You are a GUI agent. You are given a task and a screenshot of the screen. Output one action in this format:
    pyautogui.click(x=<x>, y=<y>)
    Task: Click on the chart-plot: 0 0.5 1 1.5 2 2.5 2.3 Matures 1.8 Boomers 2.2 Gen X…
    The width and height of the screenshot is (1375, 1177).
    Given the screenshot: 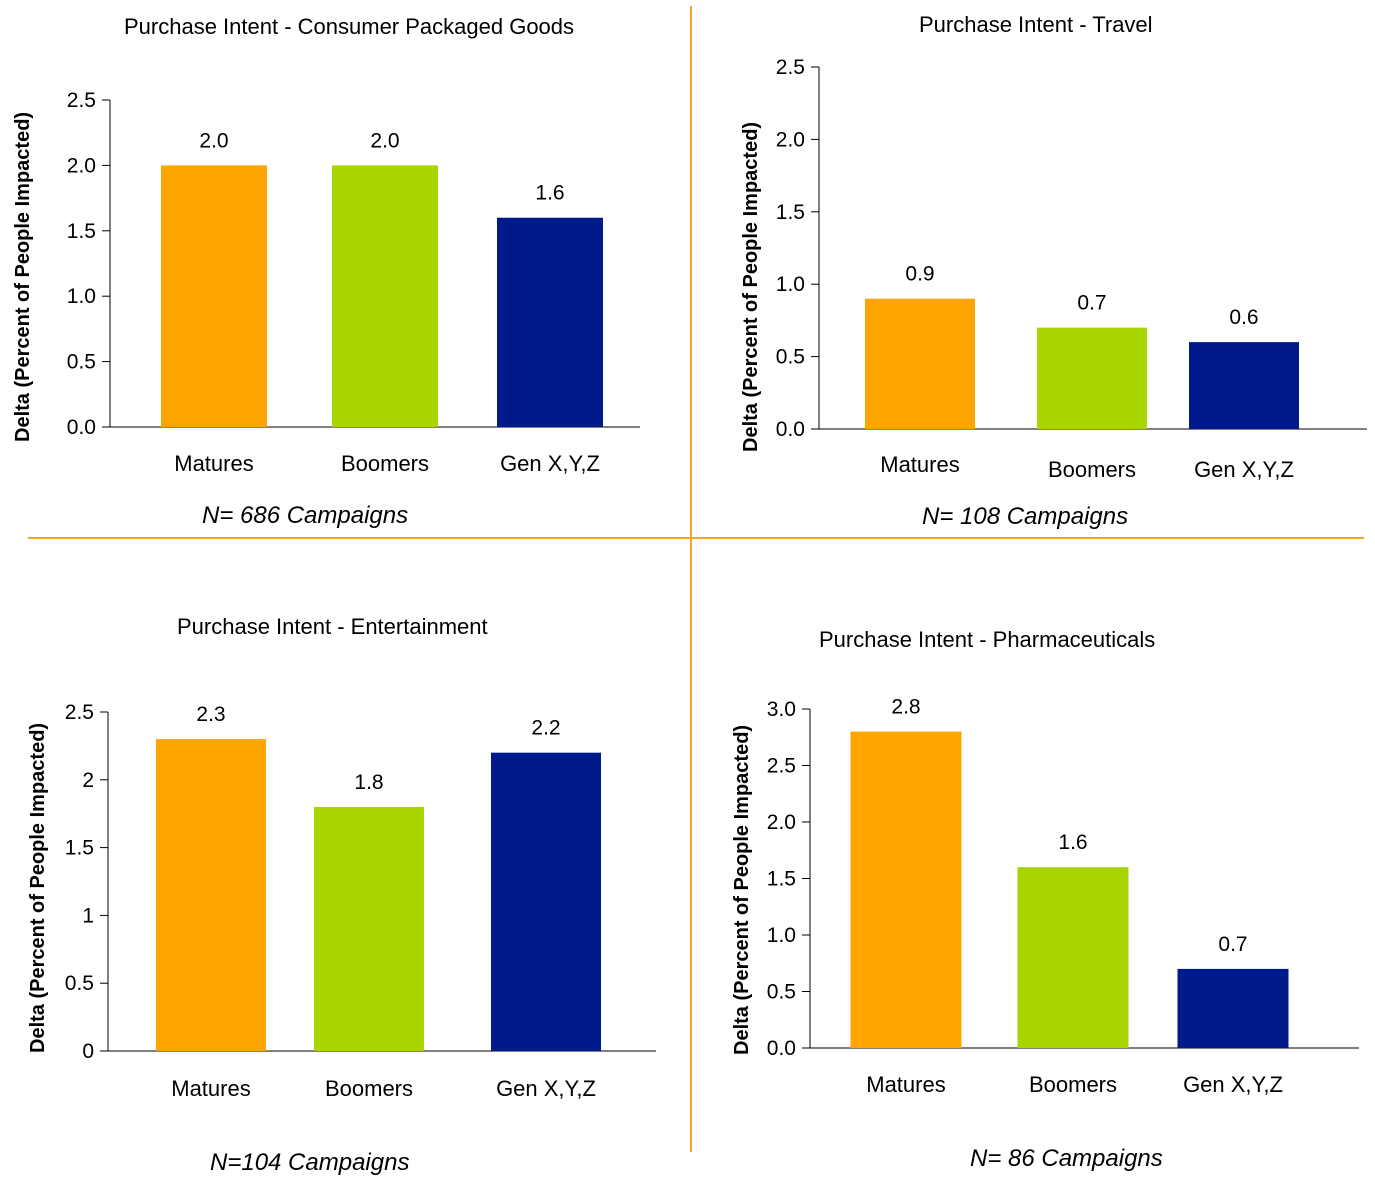 What is the action you would take?
    pyautogui.click(x=360, y=901)
    